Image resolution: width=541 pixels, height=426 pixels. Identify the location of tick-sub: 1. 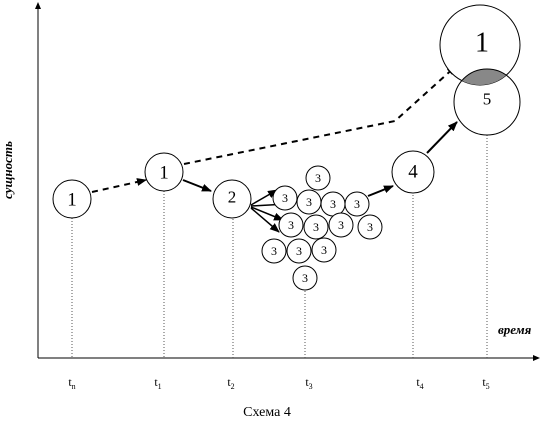
(160, 386).